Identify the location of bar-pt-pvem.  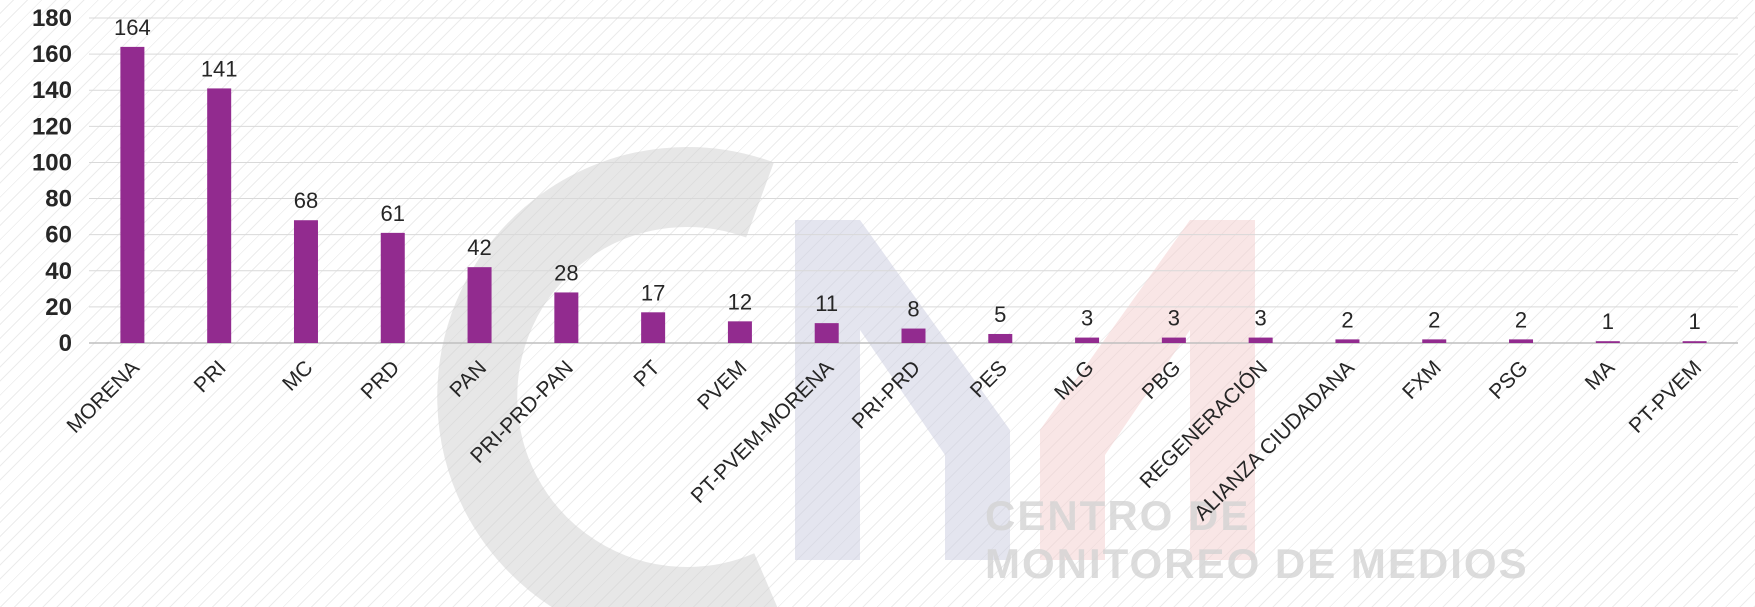
(1694, 342).